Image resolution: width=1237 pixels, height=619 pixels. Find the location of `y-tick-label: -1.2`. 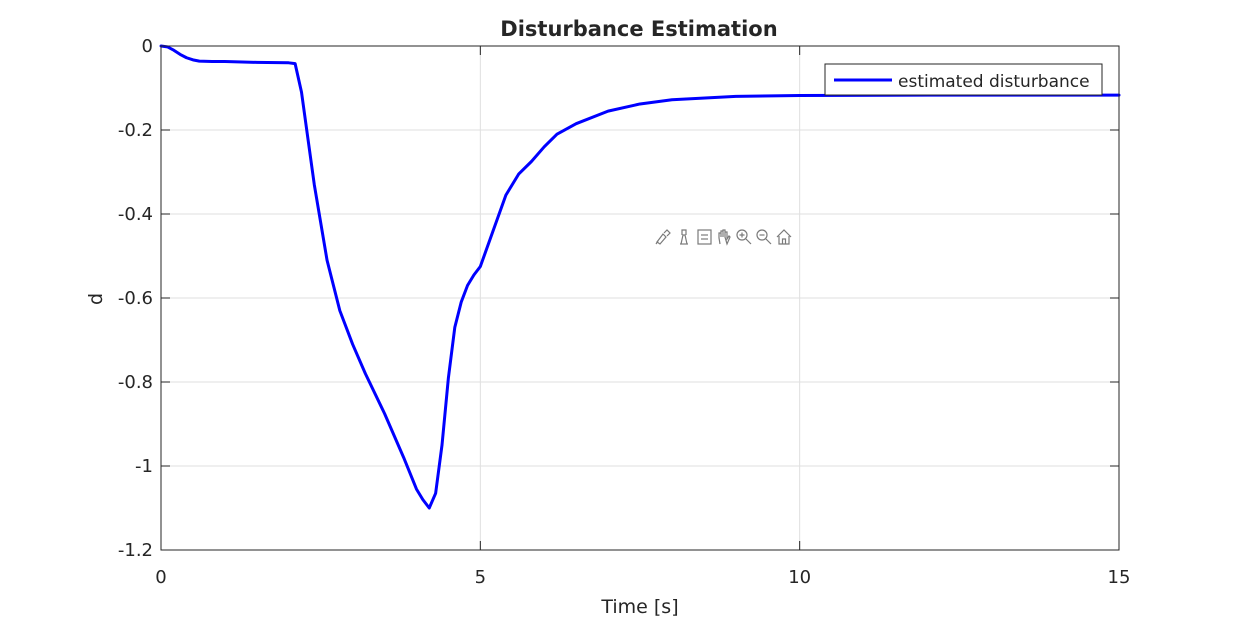

y-tick-label: -1.2 is located at coordinates (135, 550).